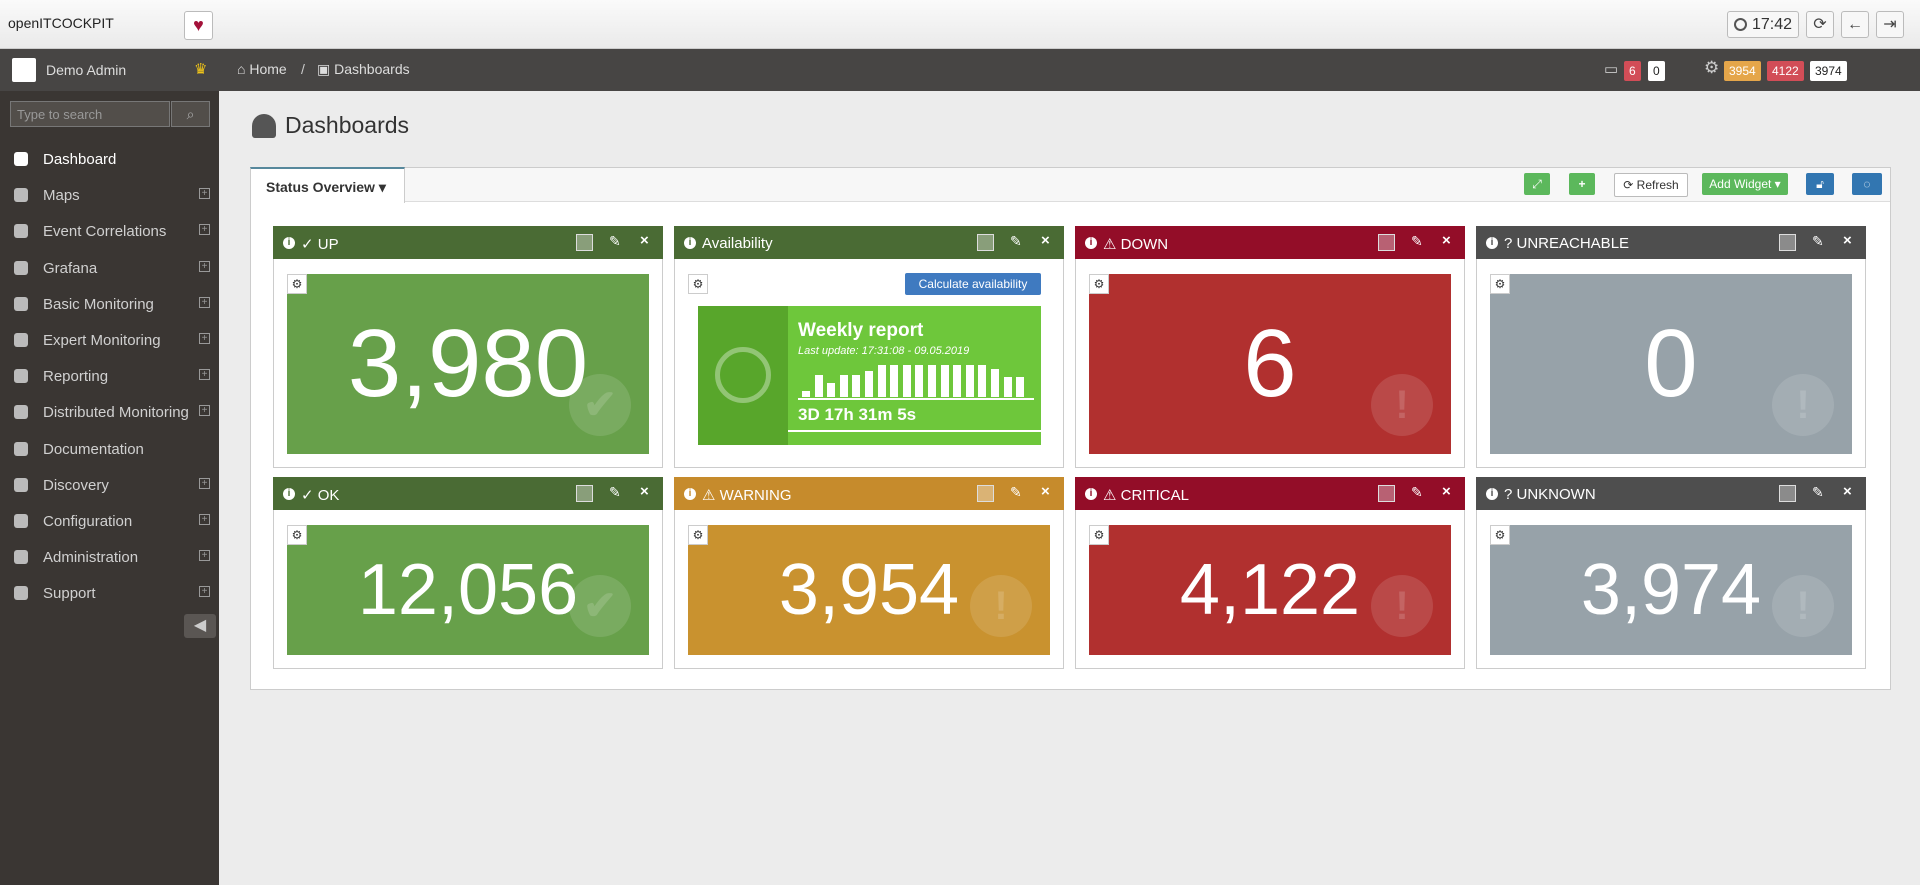 Image resolution: width=1920 pixels, height=885 pixels. I want to click on service-unknown-badge: 3974, so click(1828, 71).